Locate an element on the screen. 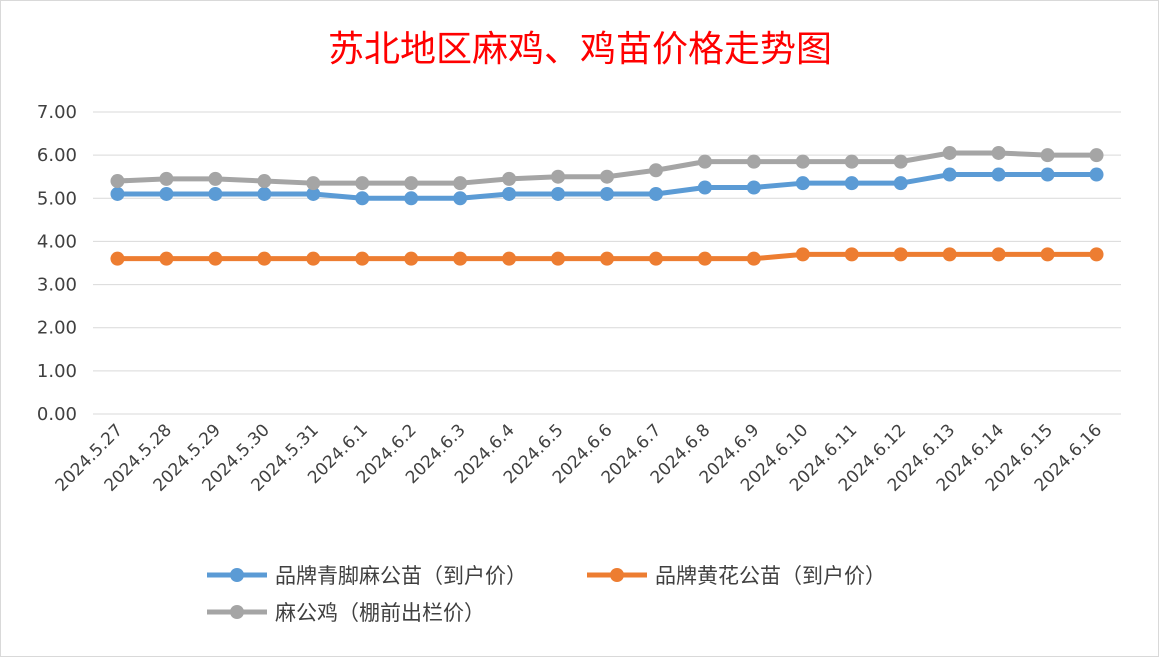  y-tick-label: 2.00 is located at coordinates (57, 328).